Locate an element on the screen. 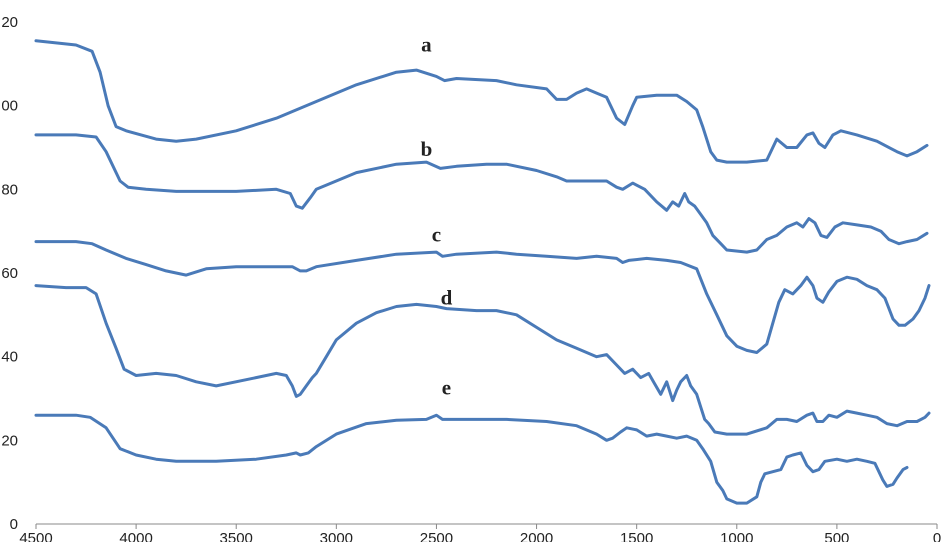 The height and width of the screenshot is (542, 949). x-tick-label: 0 is located at coordinates (937, 536).